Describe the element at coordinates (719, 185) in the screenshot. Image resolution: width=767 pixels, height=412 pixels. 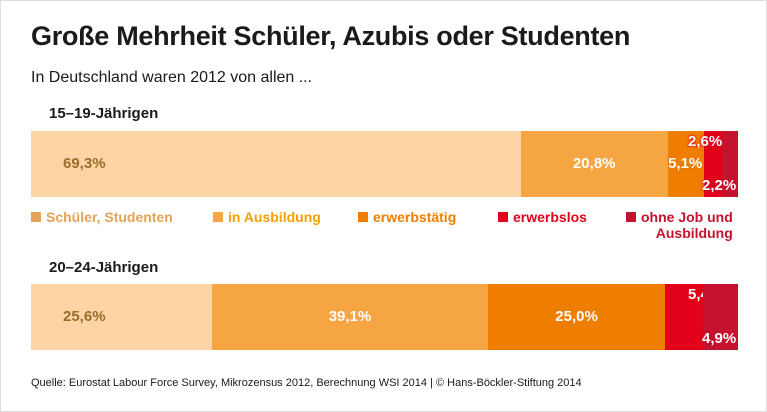
I see `data-label: 2,2%` at that location.